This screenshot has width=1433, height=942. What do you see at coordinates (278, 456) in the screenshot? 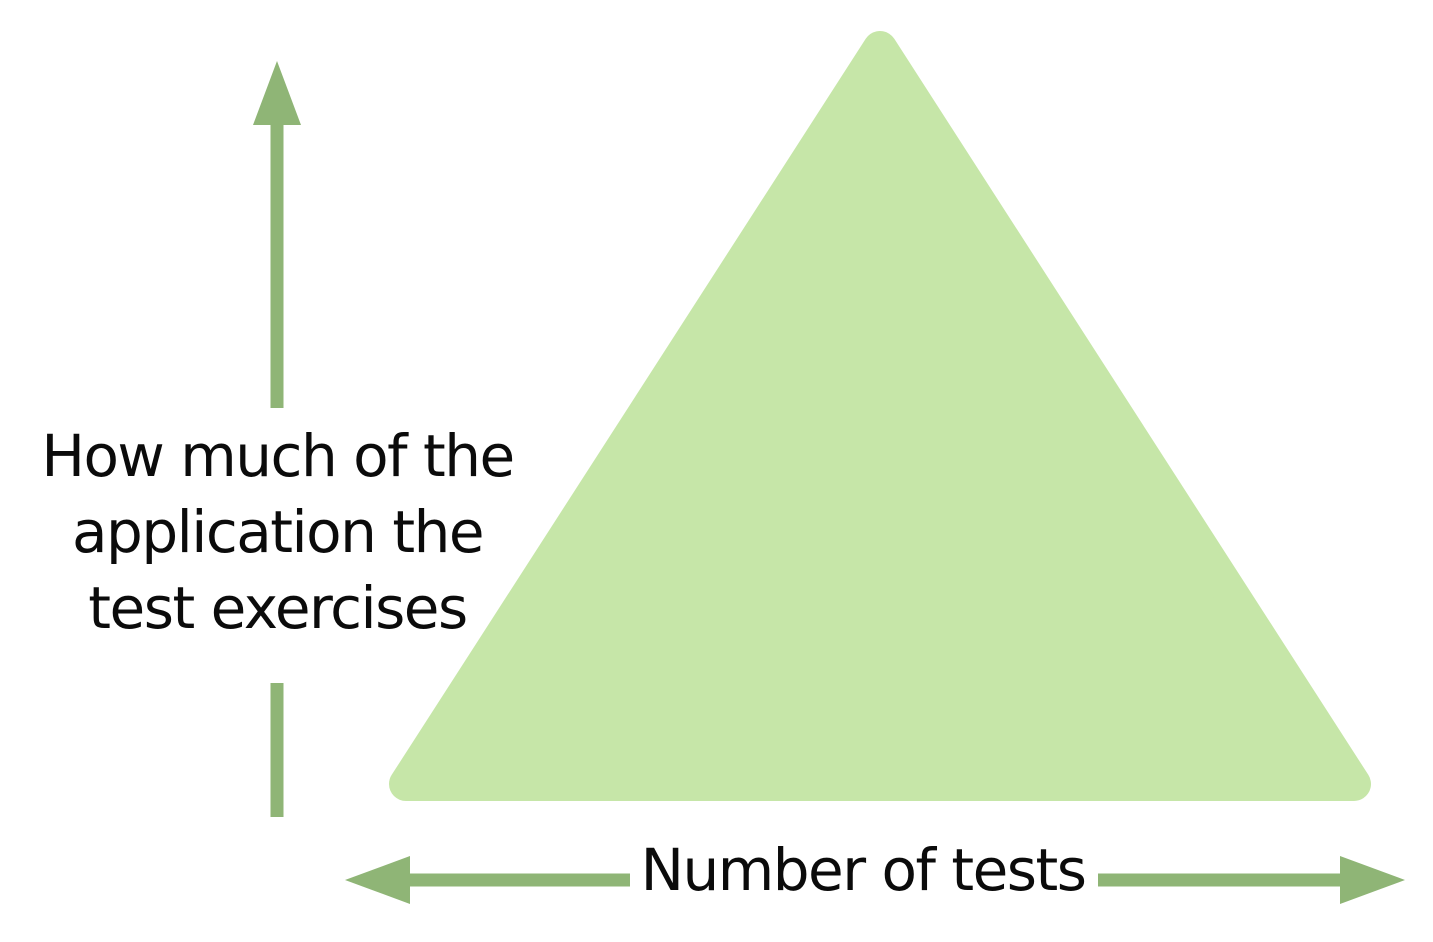
I see `vertical-axis-label-line-1: How much of the` at bounding box center [278, 456].